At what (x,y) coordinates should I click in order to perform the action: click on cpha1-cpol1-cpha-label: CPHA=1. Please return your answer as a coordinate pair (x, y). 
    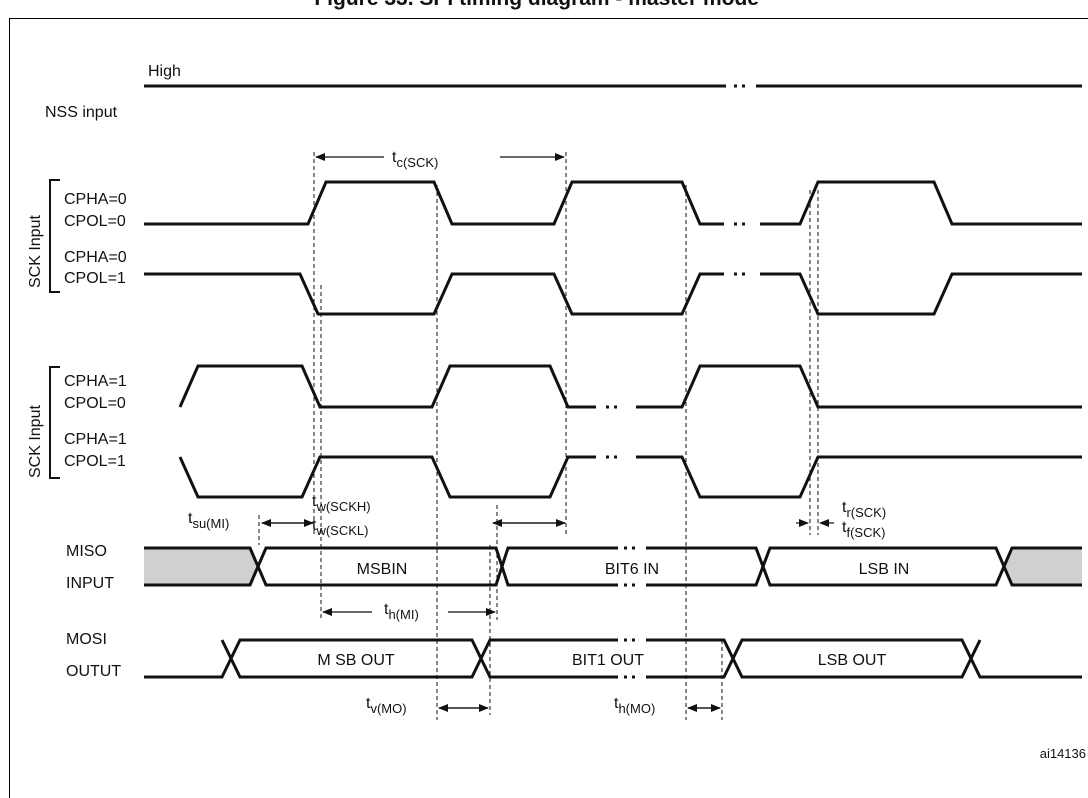
    Looking at the image, I should click on (95, 439).